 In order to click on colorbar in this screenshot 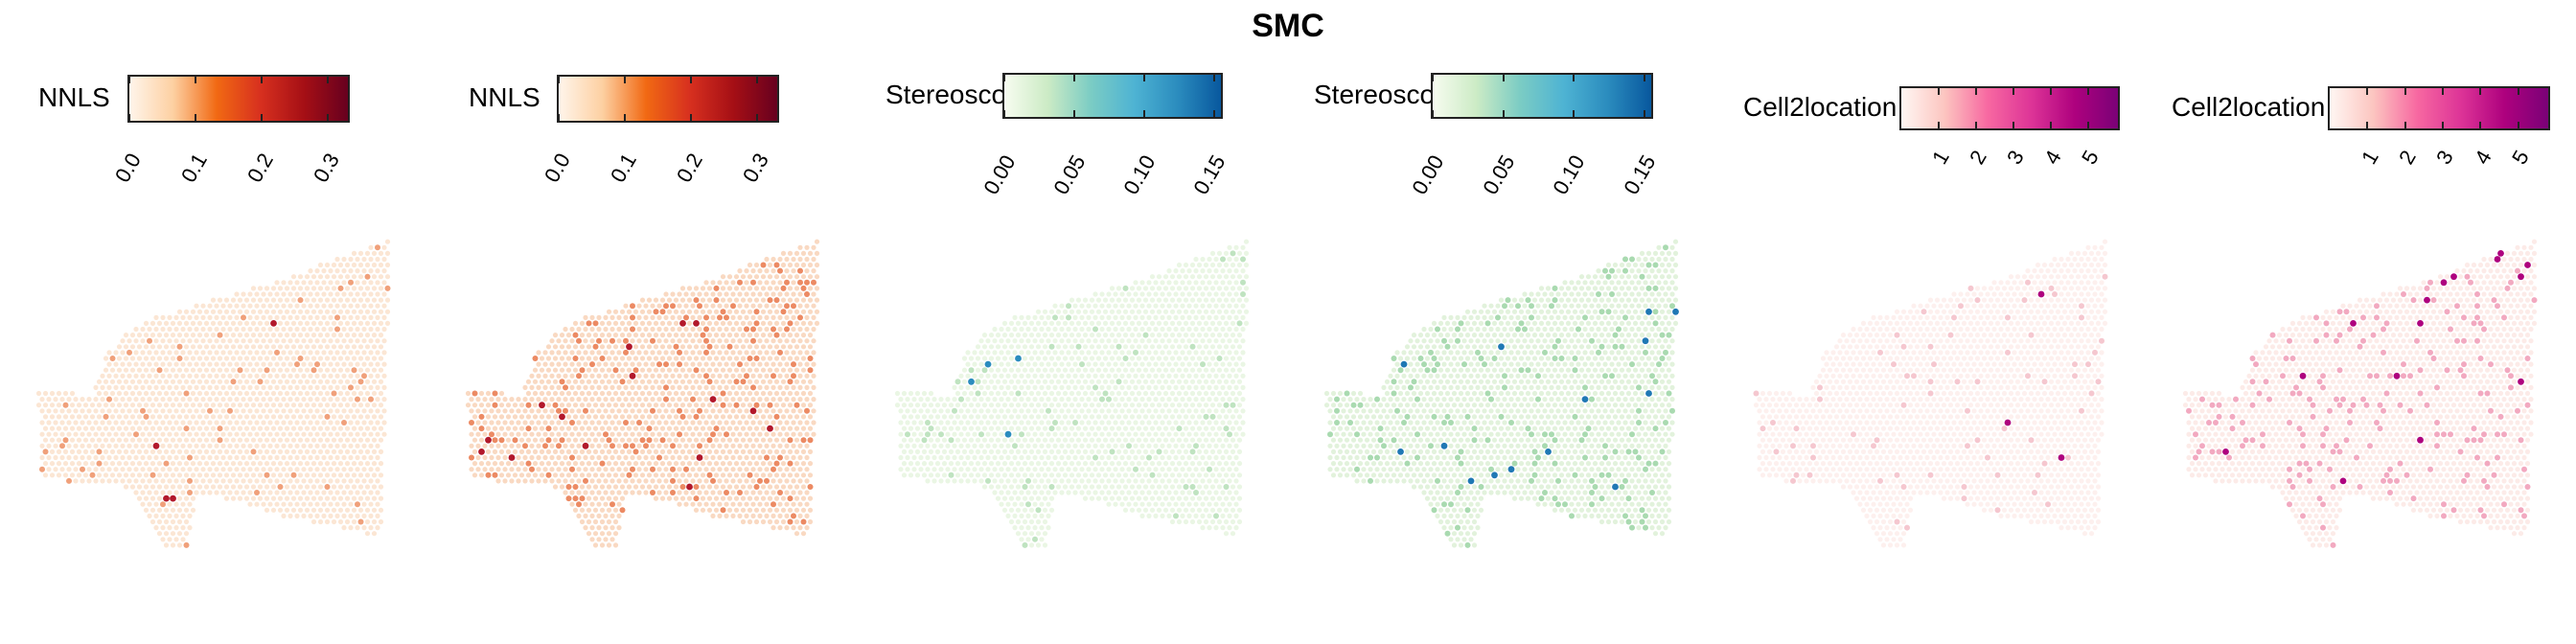, I will do `click(238, 99)`.